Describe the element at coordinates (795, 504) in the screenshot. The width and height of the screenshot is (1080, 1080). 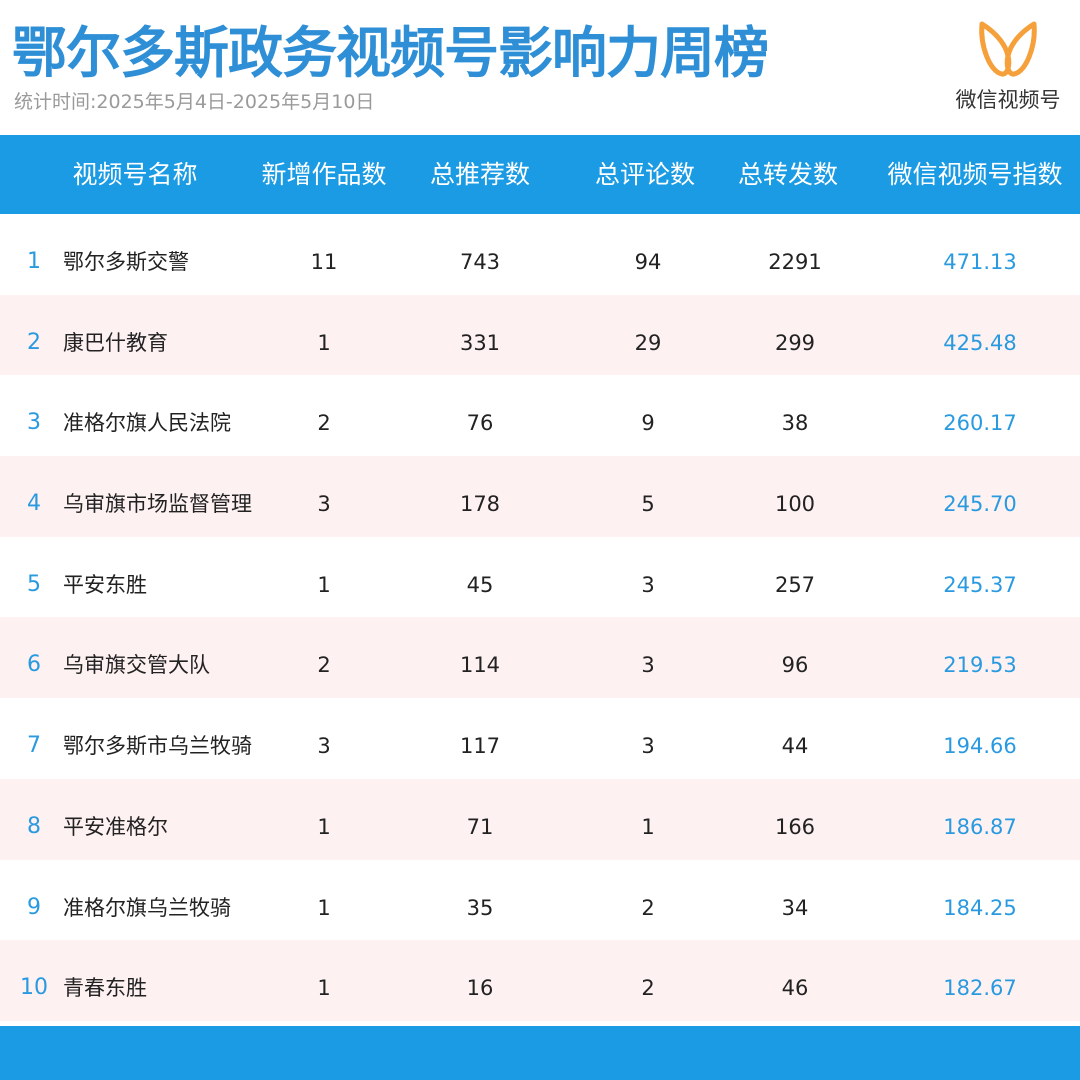
I see `shares-count: 100` at that location.